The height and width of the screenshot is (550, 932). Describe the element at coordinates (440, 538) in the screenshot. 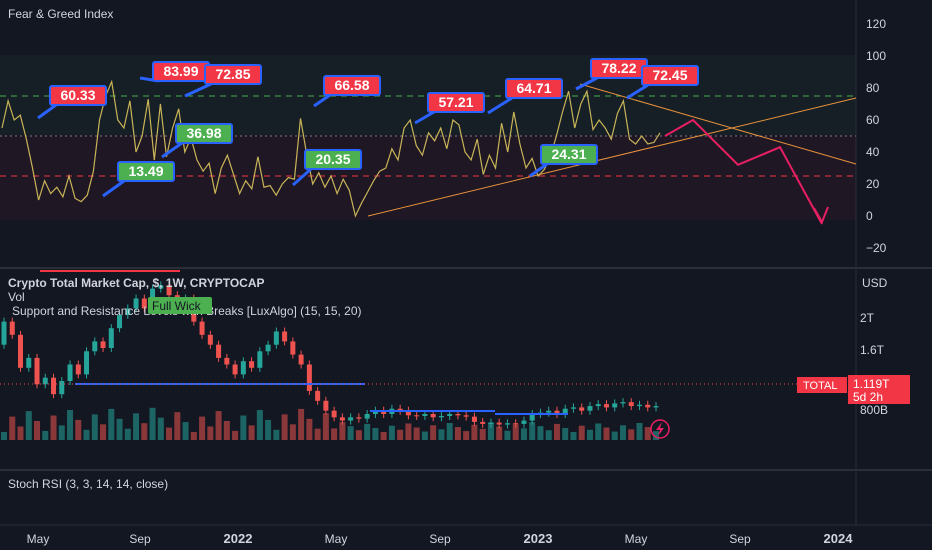

I see `time-axis: May Sep 2022 May Sep 2023 May Sep 2024` at that location.